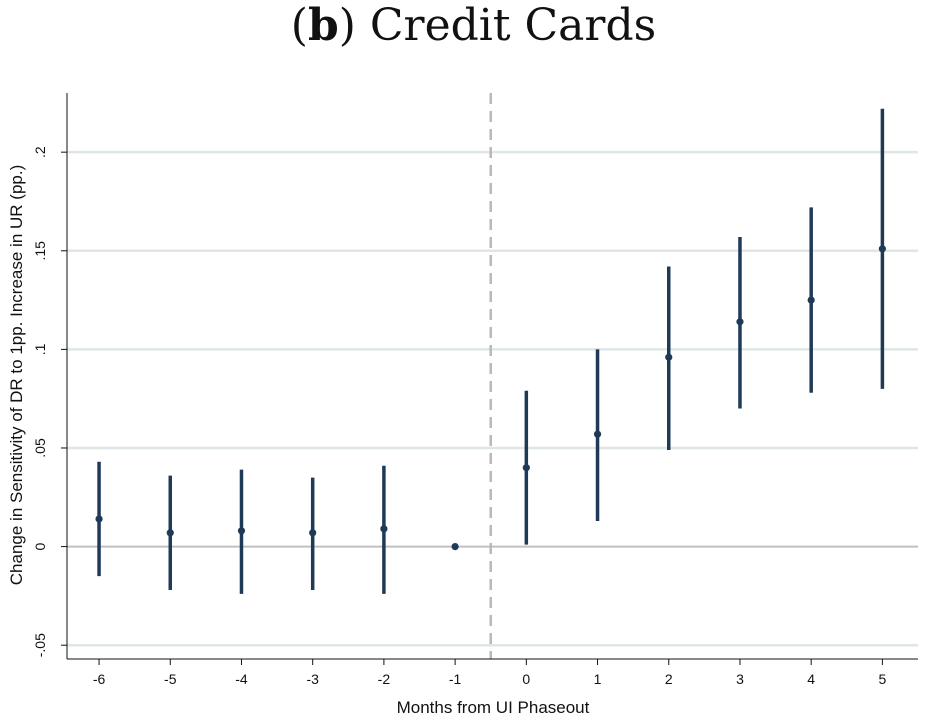 This screenshot has width=947, height=716. I want to click on x-tick-label: -4, so click(241, 679).